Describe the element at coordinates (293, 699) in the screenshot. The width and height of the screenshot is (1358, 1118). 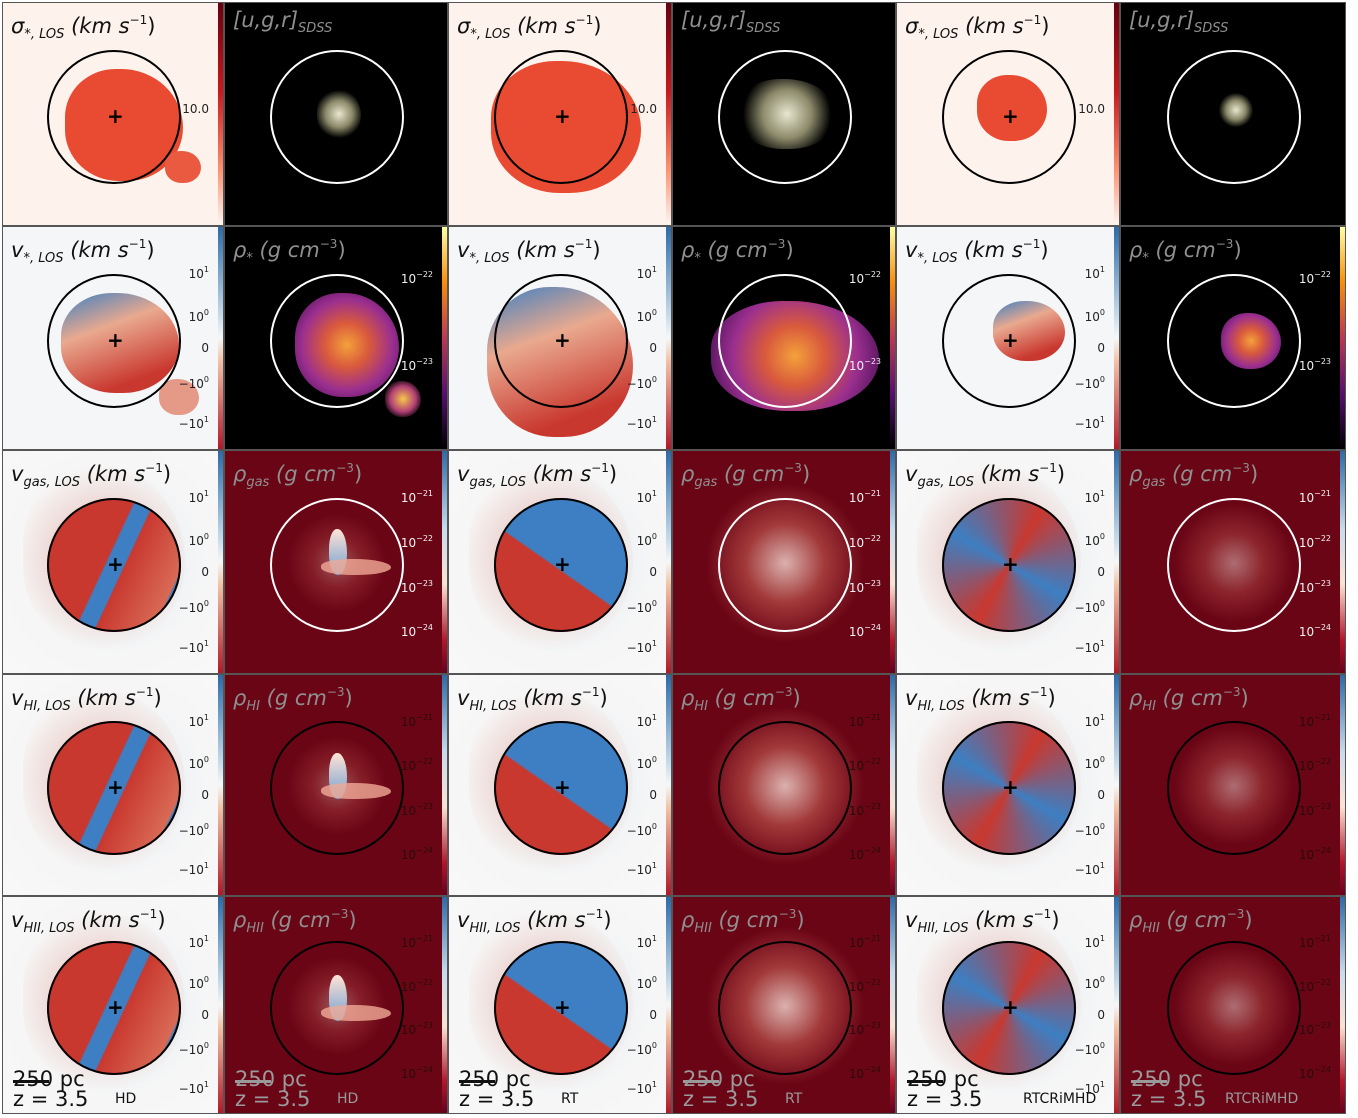
I see `panel-title: ρHI (g cm−3)` at that location.